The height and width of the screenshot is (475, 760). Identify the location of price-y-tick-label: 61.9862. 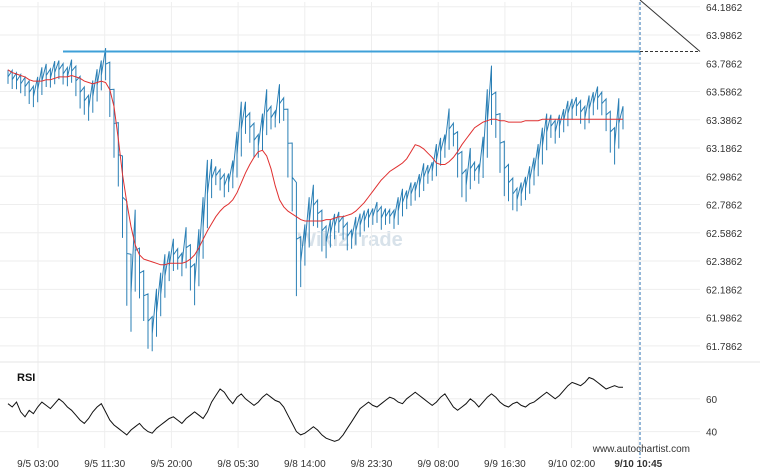
(724, 319).